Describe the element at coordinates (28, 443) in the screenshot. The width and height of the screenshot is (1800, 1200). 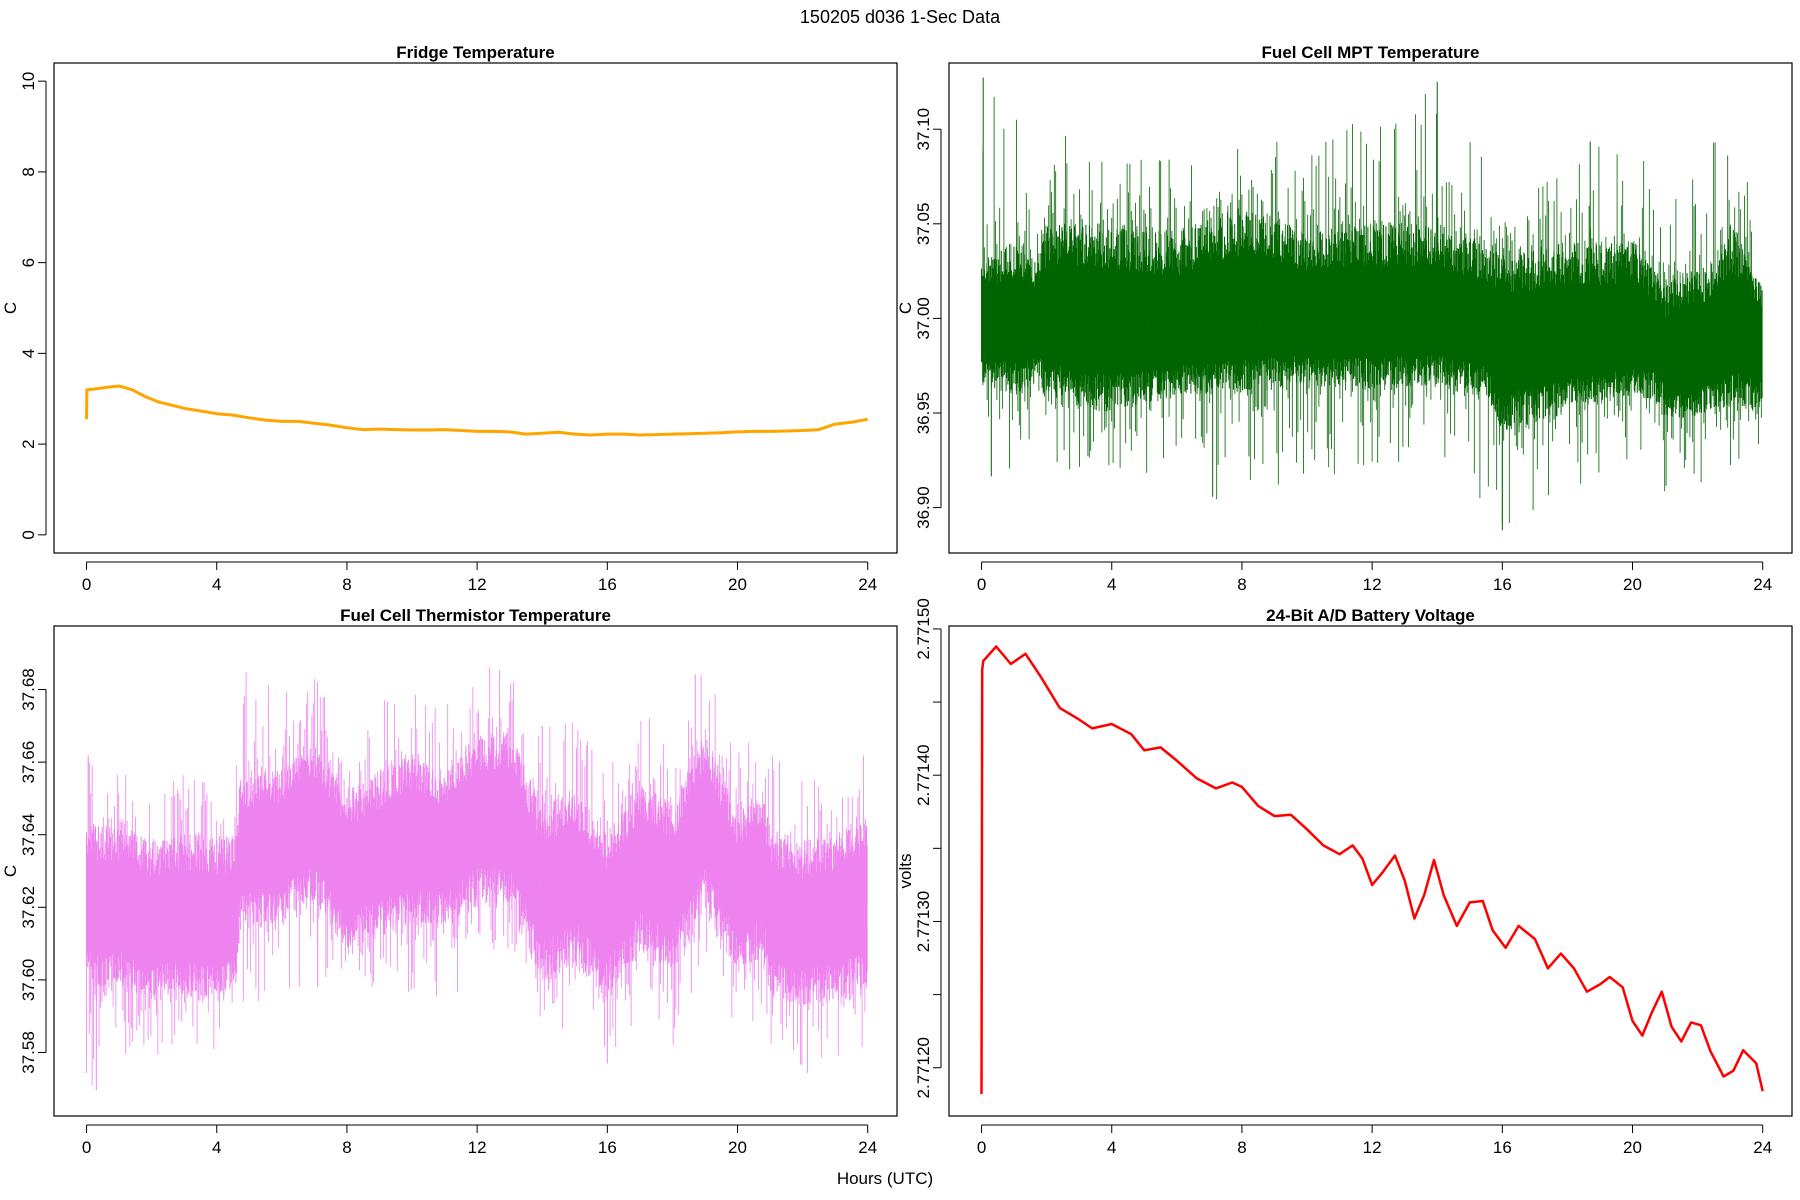
I see `y-tick-label: 2` at that location.